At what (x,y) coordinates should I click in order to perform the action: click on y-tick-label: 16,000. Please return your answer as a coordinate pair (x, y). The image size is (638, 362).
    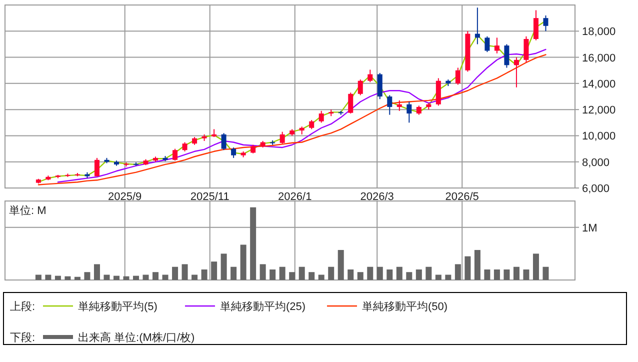
    Looking at the image, I should click on (599, 58).